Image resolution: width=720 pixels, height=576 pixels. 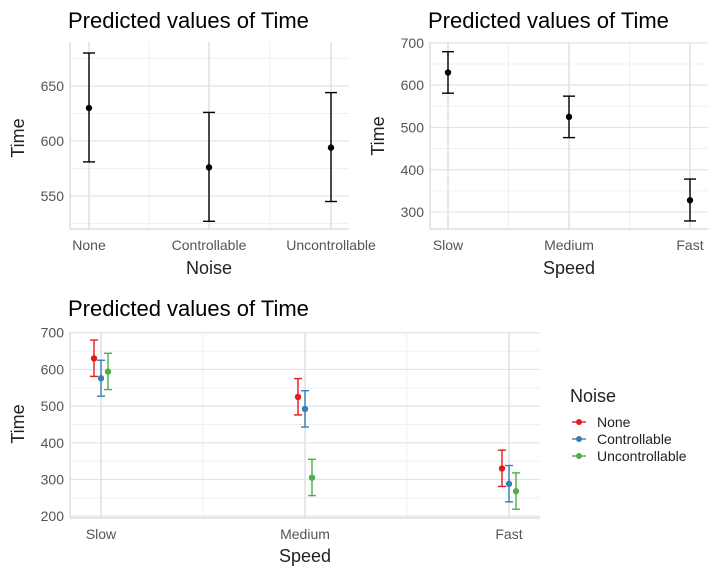 I want to click on panel-speed-y-ticks: 300 400 500 600 700, so click(x=413, y=127).